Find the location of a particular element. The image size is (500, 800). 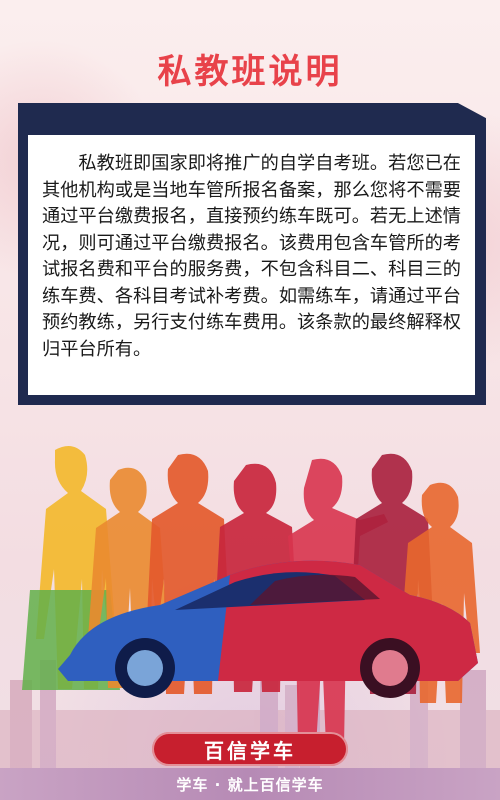

page-title: 私教班说明 is located at coordinates (250, 72).